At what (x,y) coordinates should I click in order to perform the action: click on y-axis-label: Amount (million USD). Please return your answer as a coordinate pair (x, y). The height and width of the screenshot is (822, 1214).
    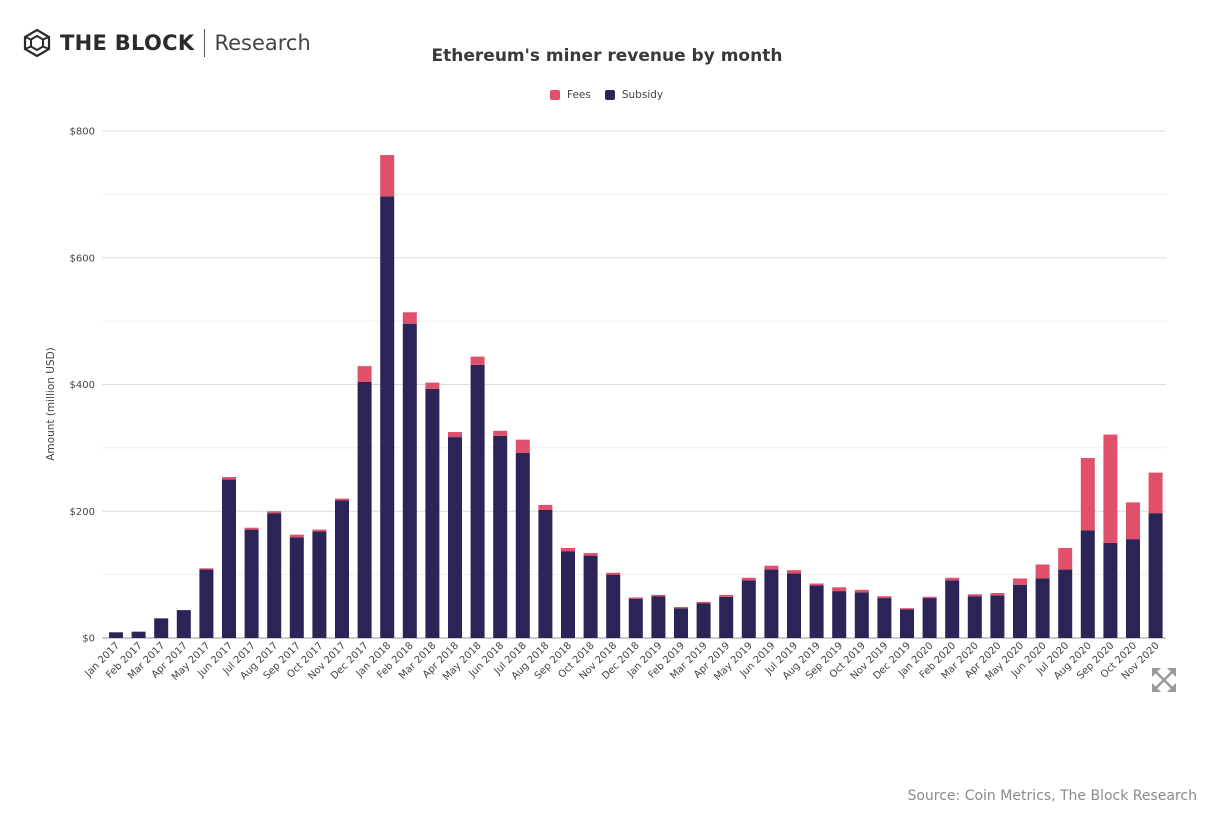
    Looking at the image, I should click on (51, 404).